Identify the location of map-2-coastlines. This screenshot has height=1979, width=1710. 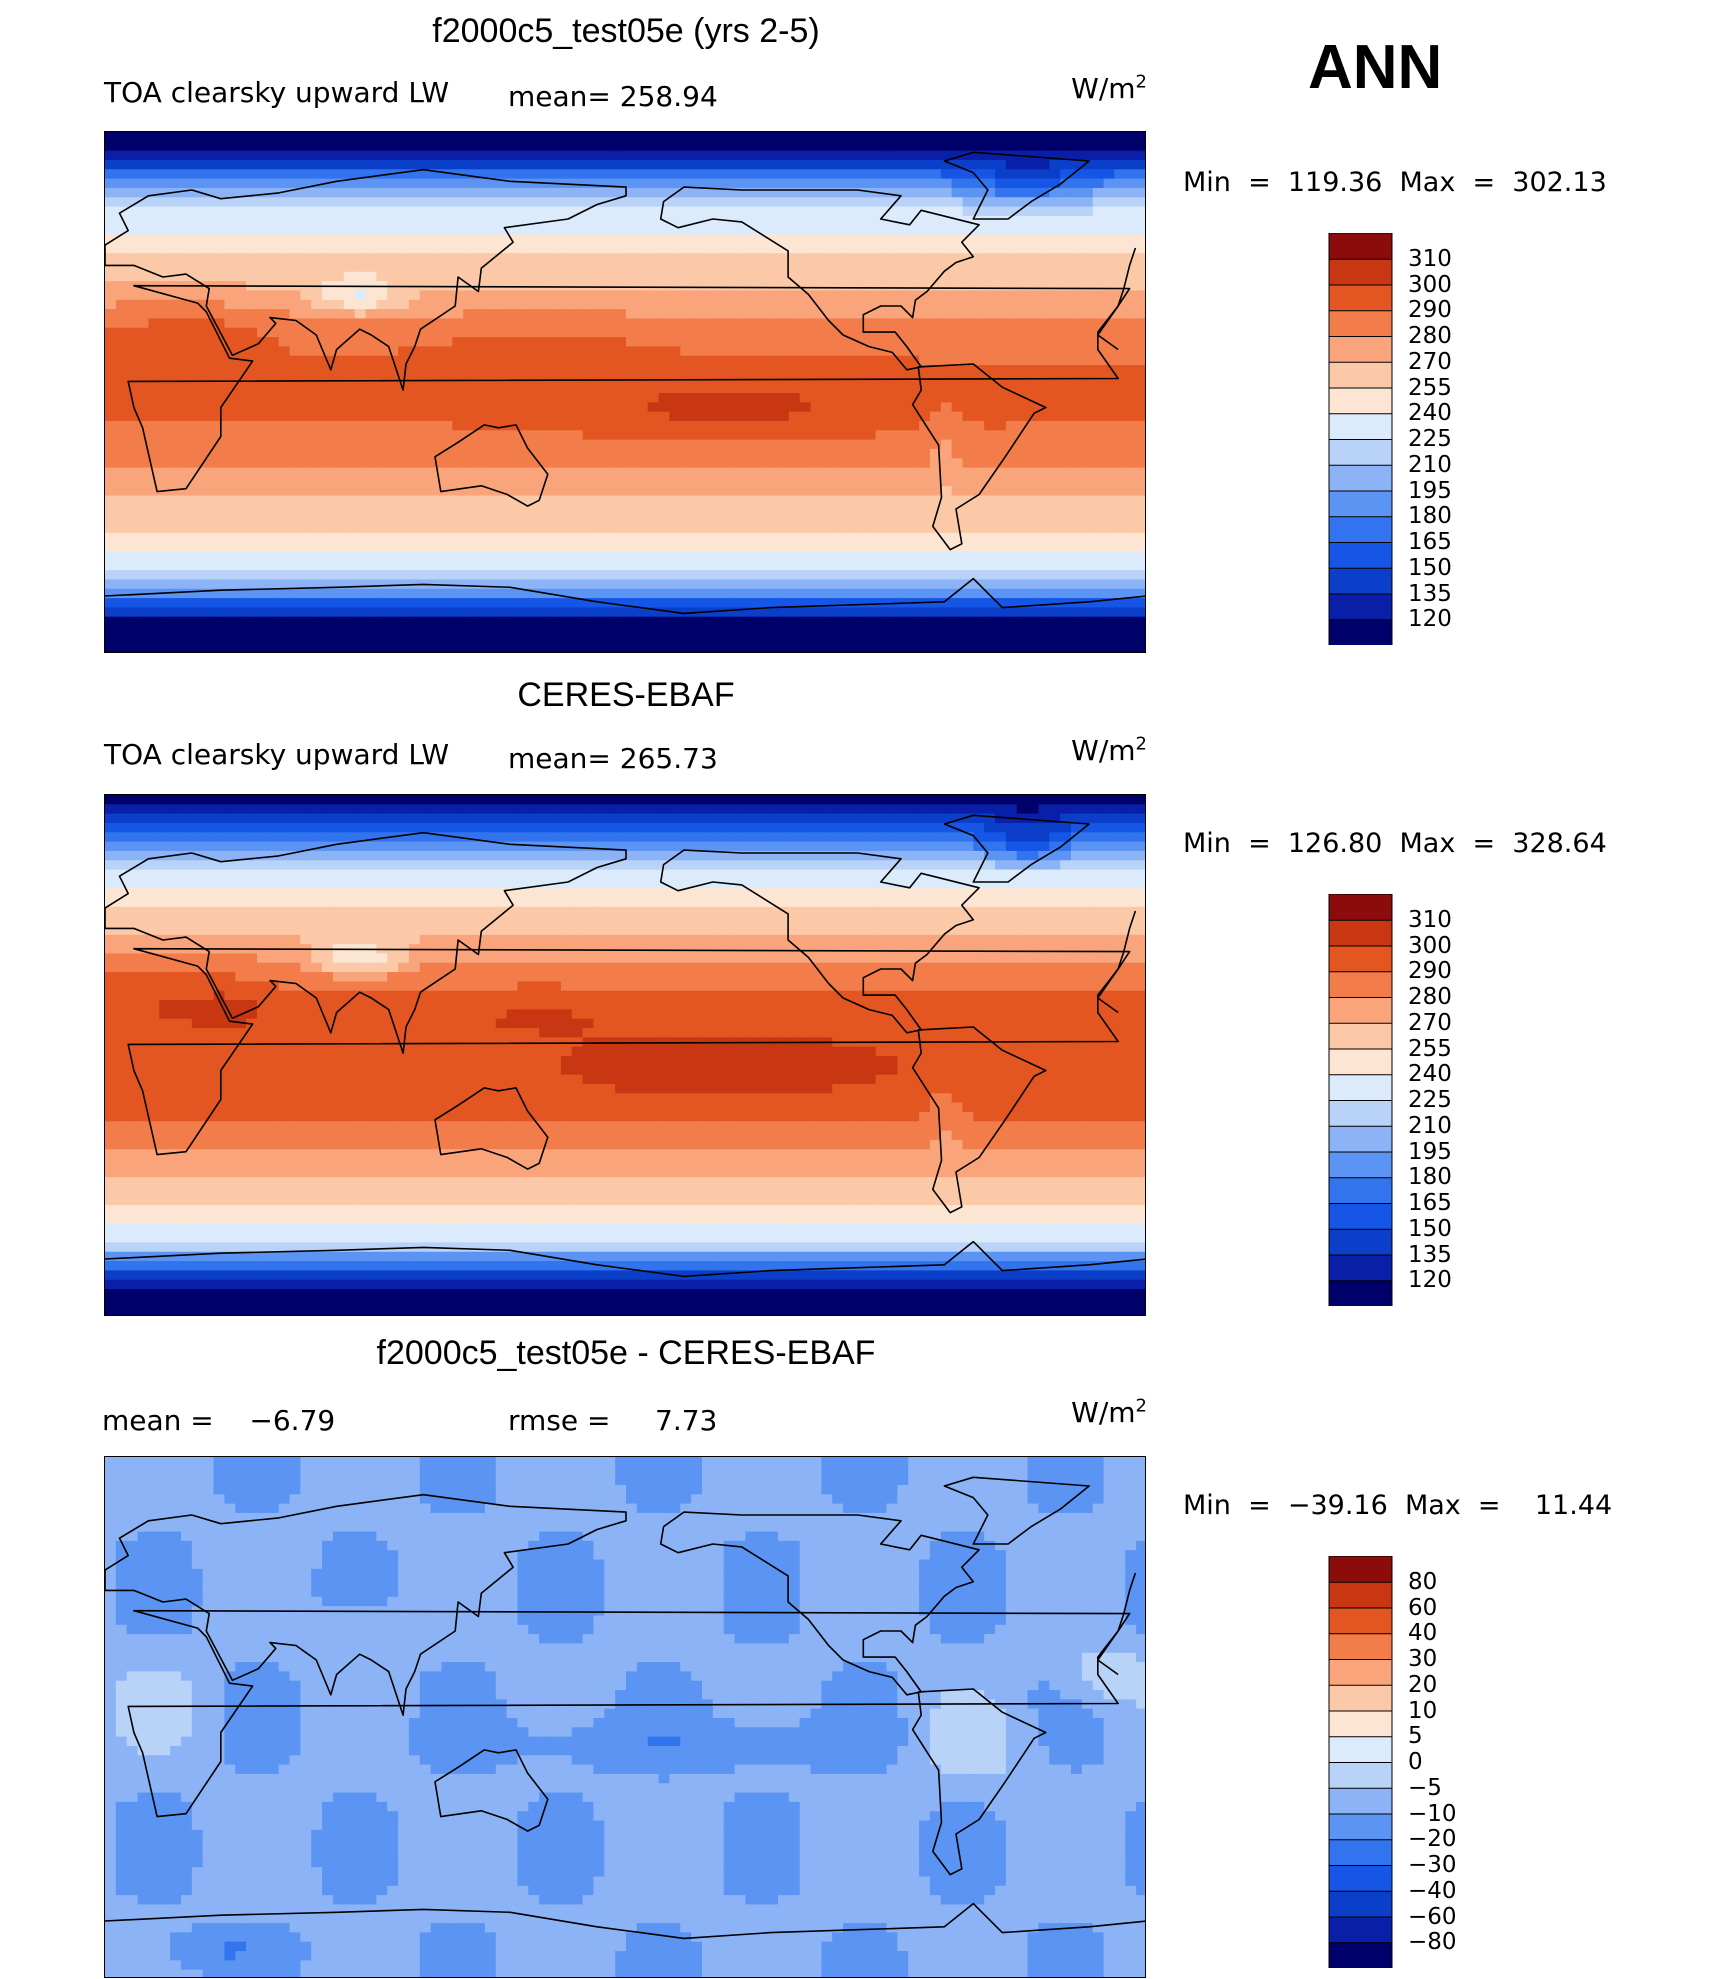
(625, 1046).